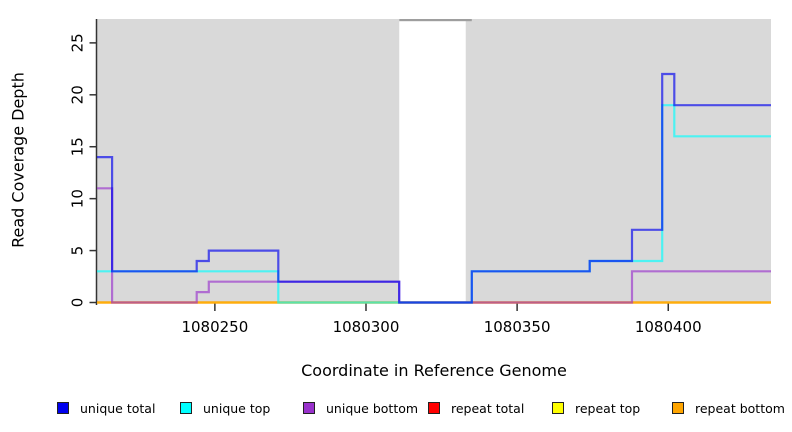  I want to click on y-tick-label: 5, so click(78, 251).